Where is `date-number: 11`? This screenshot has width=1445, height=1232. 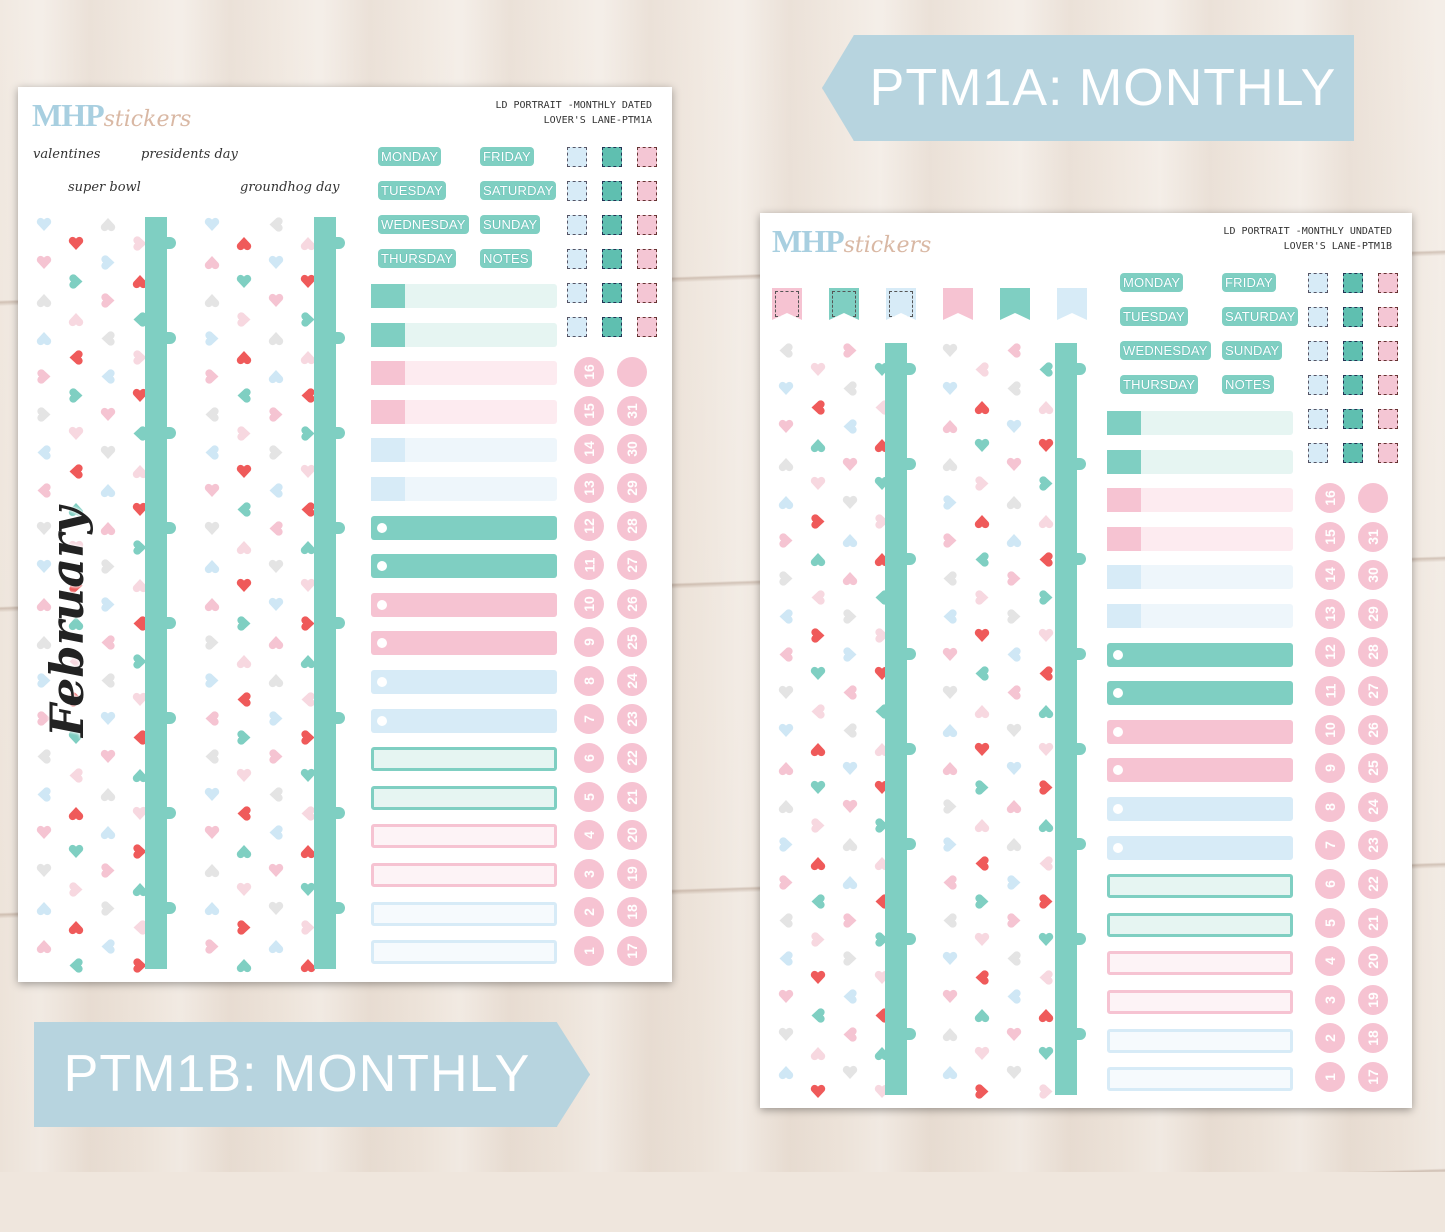 date-number: 11 is located at coordinates (589, 565).